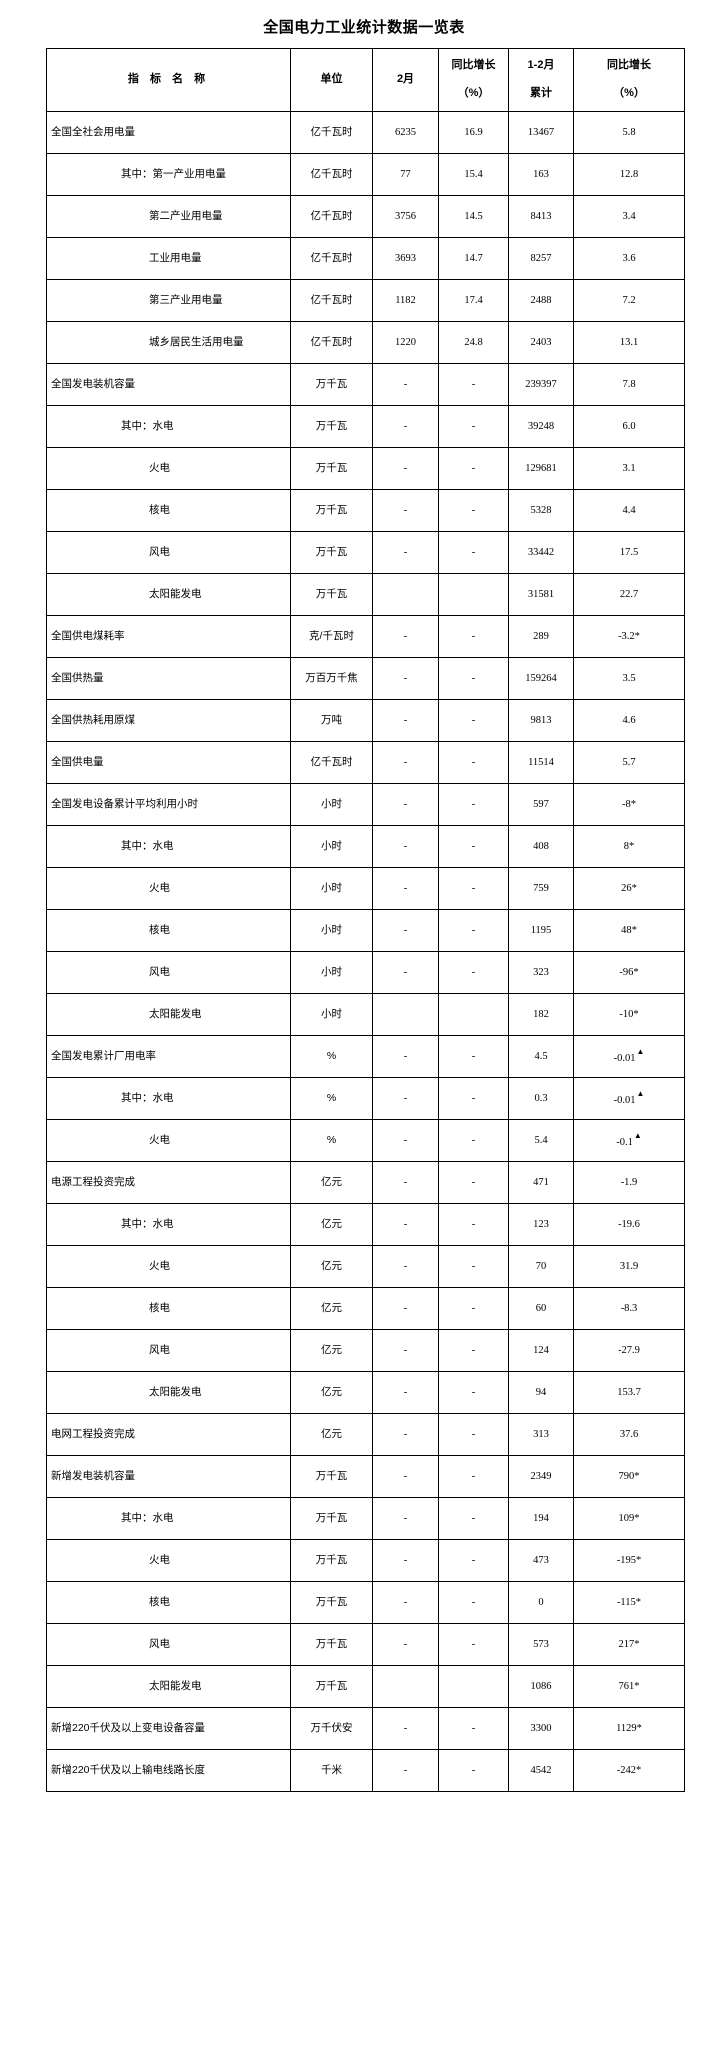 The width and height of the screenshot is (728, 2072). Describe the element at coordinates (629, 762) in the screenshot. I see `row-cumulative-growth: 5.7` at that location.